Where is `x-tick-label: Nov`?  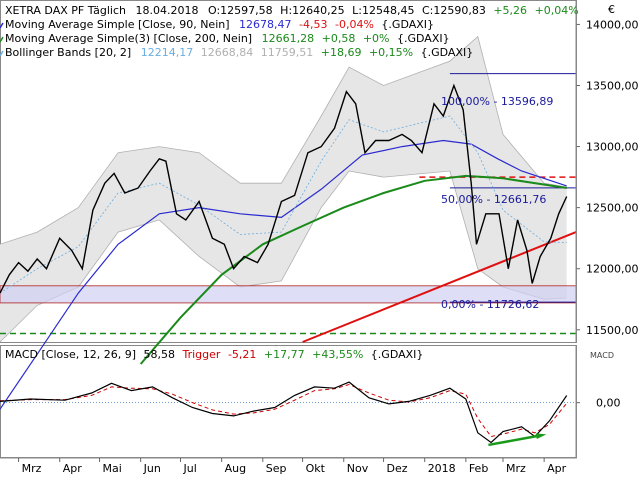
x-tick-label: Nov is located at coordinates (358, 468).